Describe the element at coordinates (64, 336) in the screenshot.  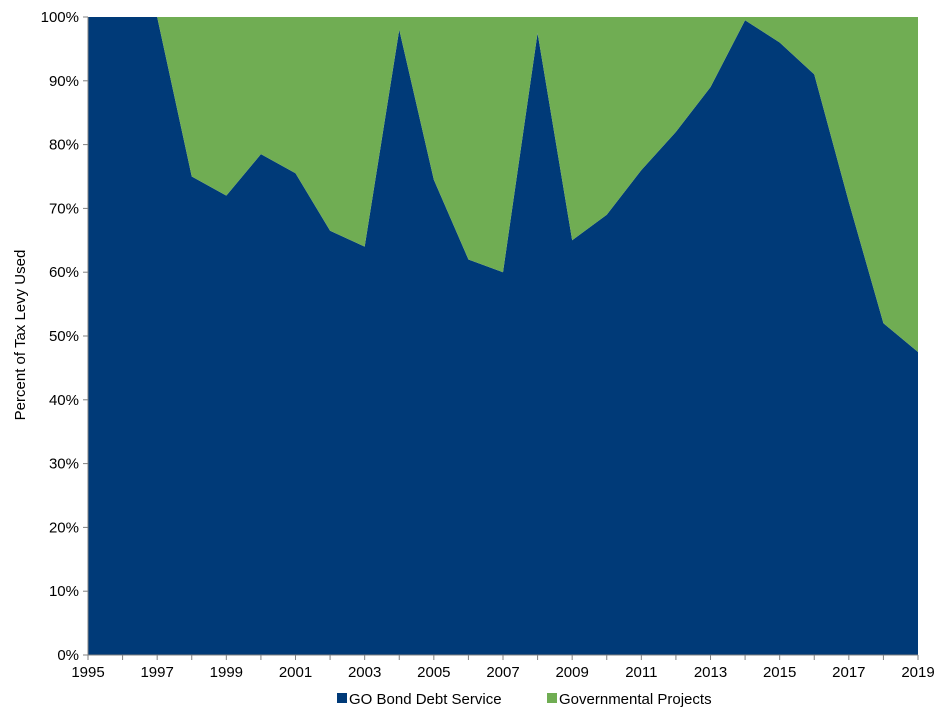
I see `y-tick-label: 50%` at that location.